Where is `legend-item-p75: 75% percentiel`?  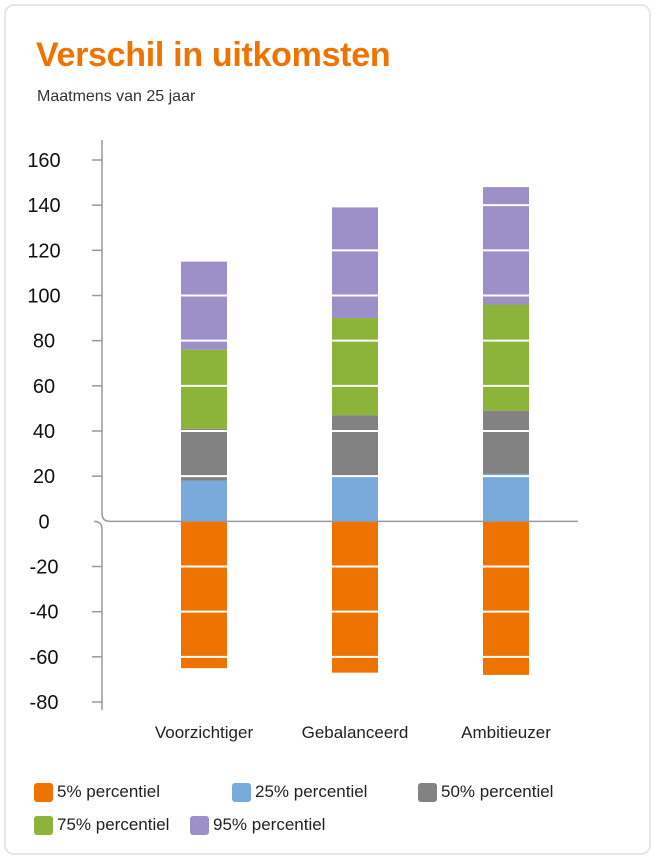 legend-item-p75: 75% percentiel is located at coordinates (101, 825).